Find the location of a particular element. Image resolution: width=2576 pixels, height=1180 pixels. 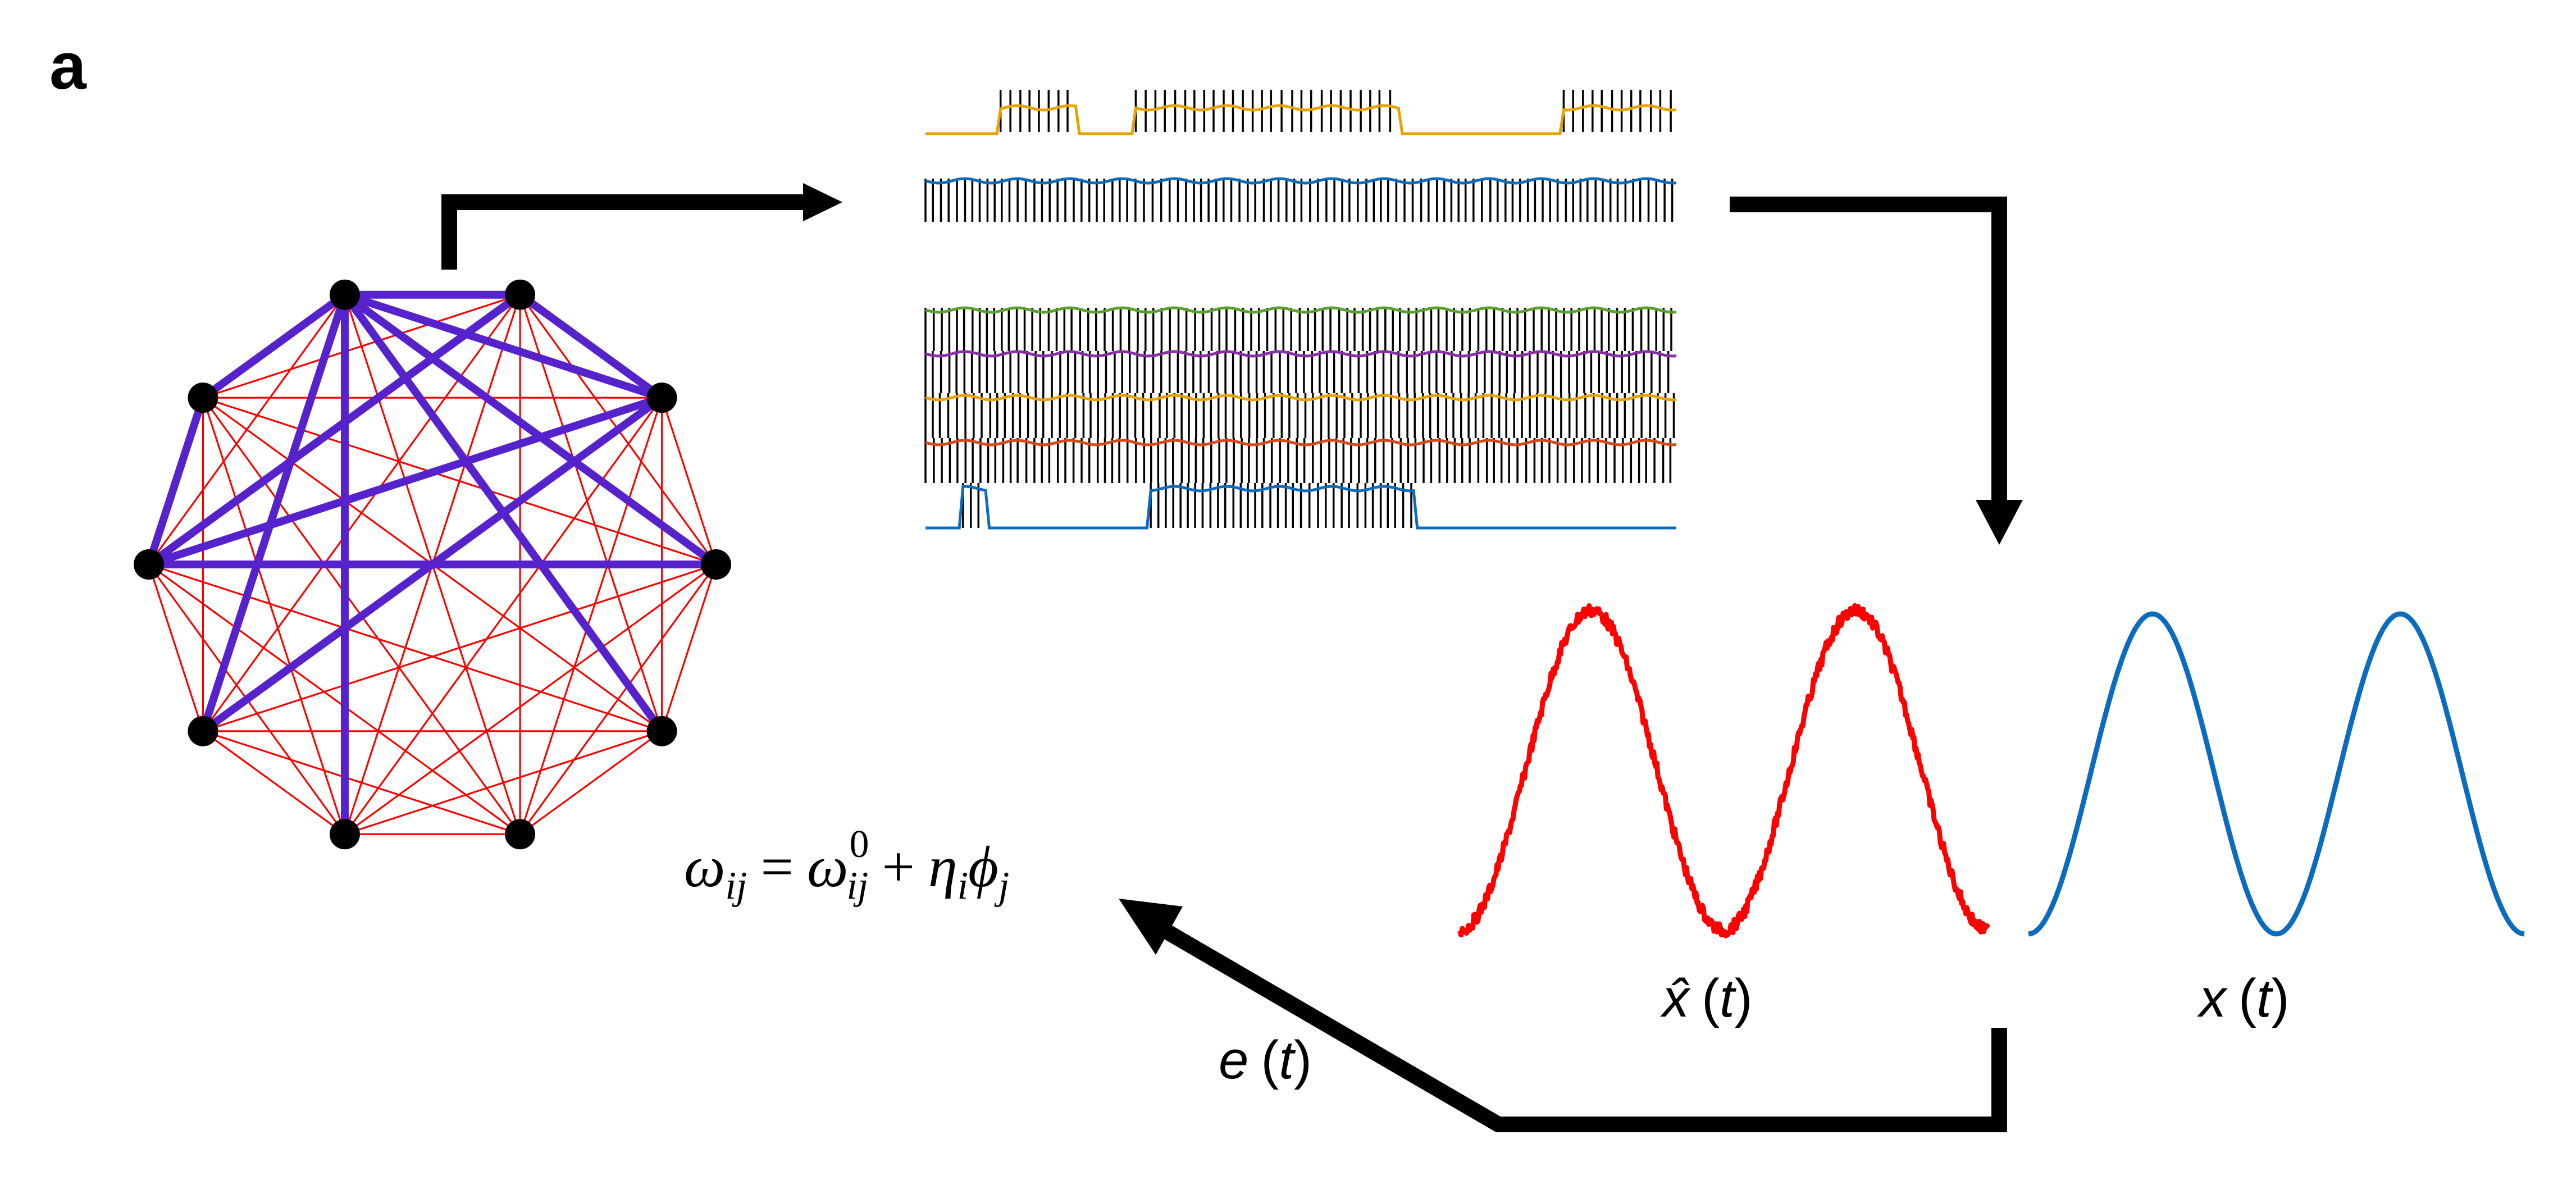

arrow-head-down-icon is located at coordinates (1999, 522).